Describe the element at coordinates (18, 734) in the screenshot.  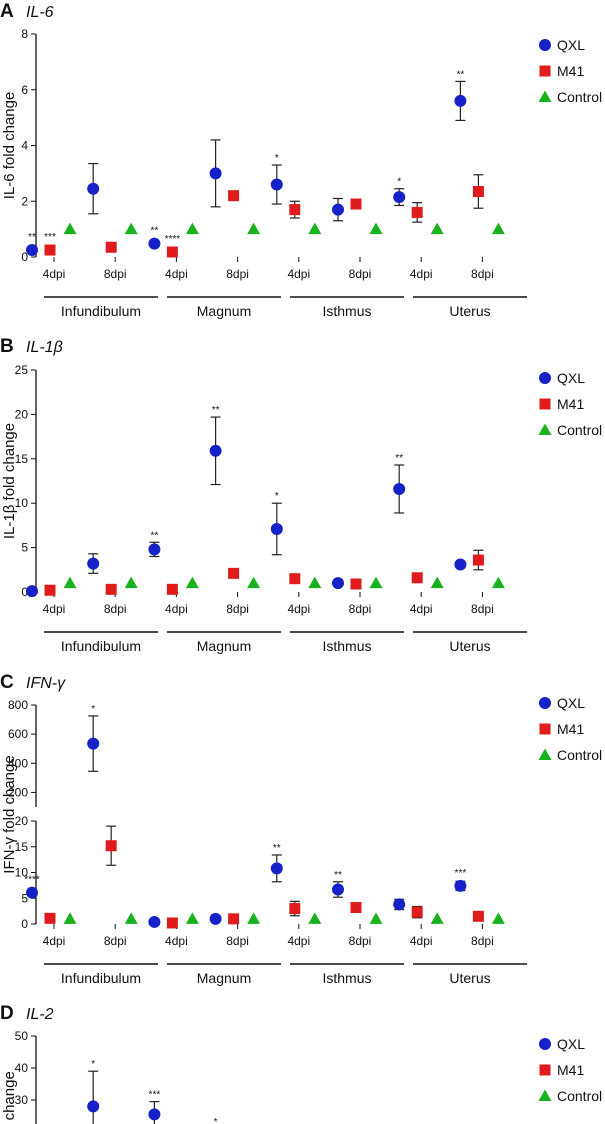
I see `y-tick-label: 600` at that location.